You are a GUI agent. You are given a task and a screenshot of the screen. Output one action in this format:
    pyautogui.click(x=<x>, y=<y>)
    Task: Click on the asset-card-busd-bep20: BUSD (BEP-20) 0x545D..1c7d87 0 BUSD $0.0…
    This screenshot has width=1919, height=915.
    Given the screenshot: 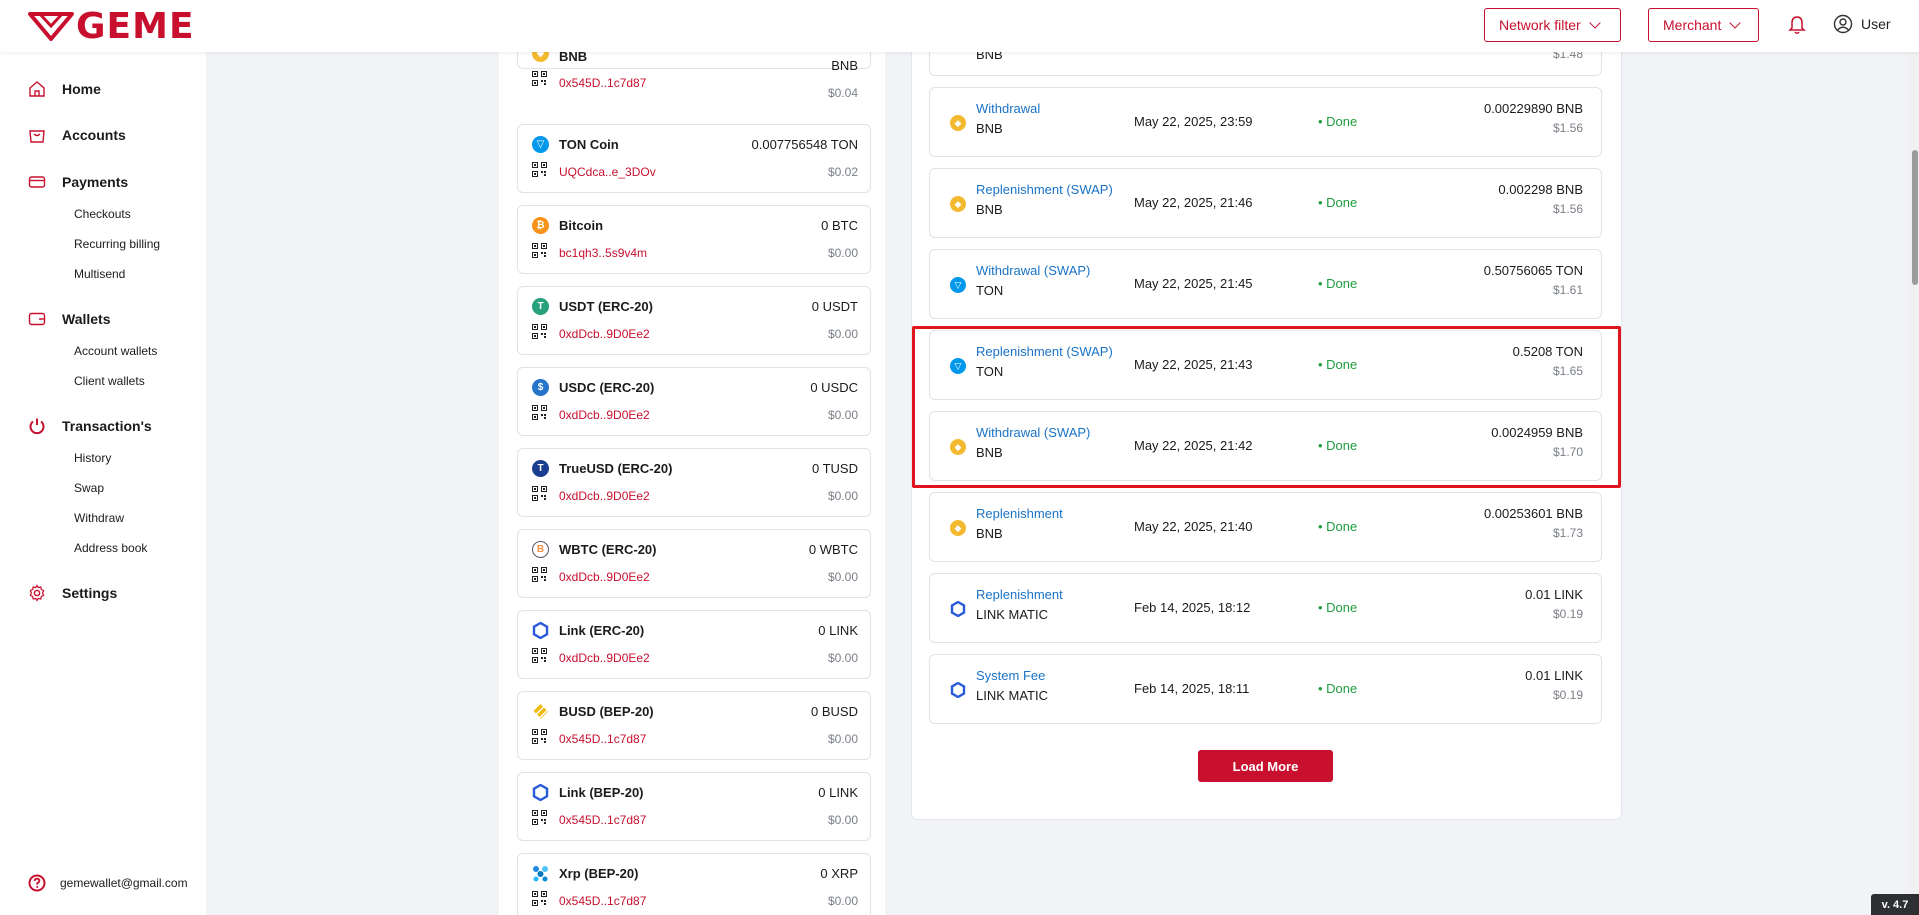 What is the action you would take?
    pyautogui.click(x=694, y=725)
    